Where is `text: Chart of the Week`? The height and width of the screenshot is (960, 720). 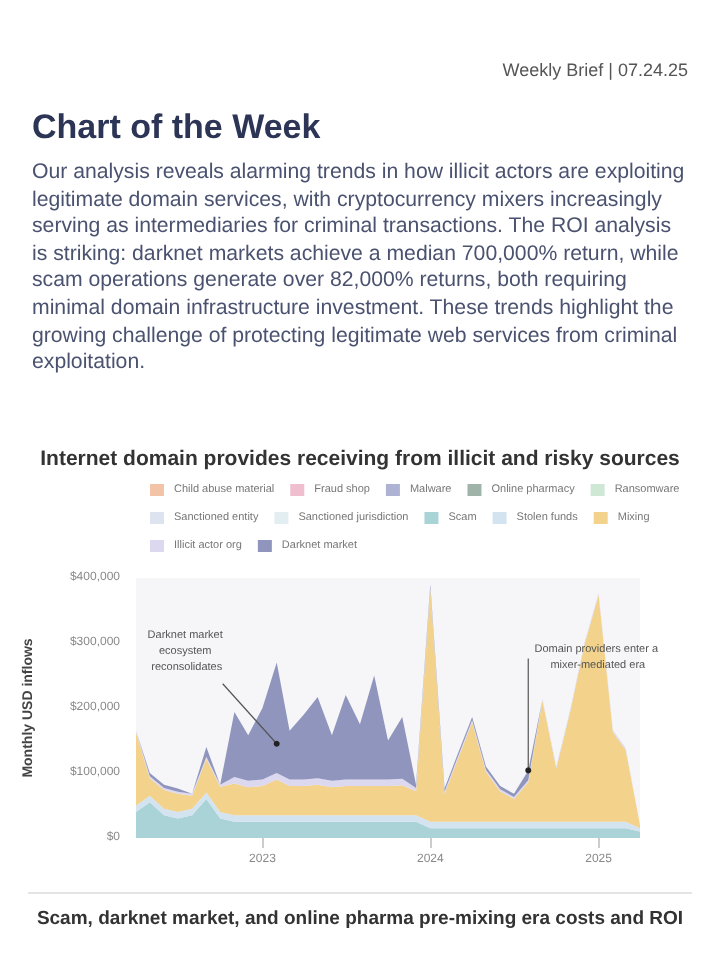 text: Chart of the Week is located at coordinates (177, 128).